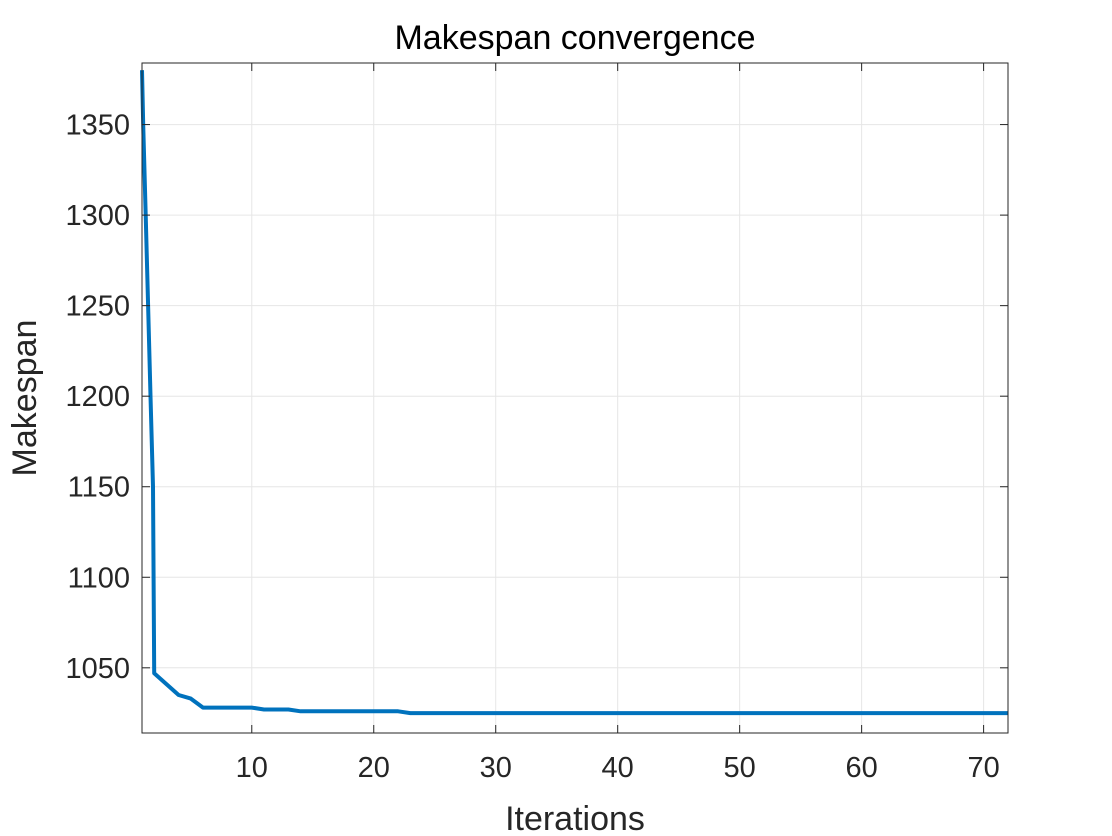 The image size is (1112, 836). I want to click on x-tick-label: 30, so click(496, 768).